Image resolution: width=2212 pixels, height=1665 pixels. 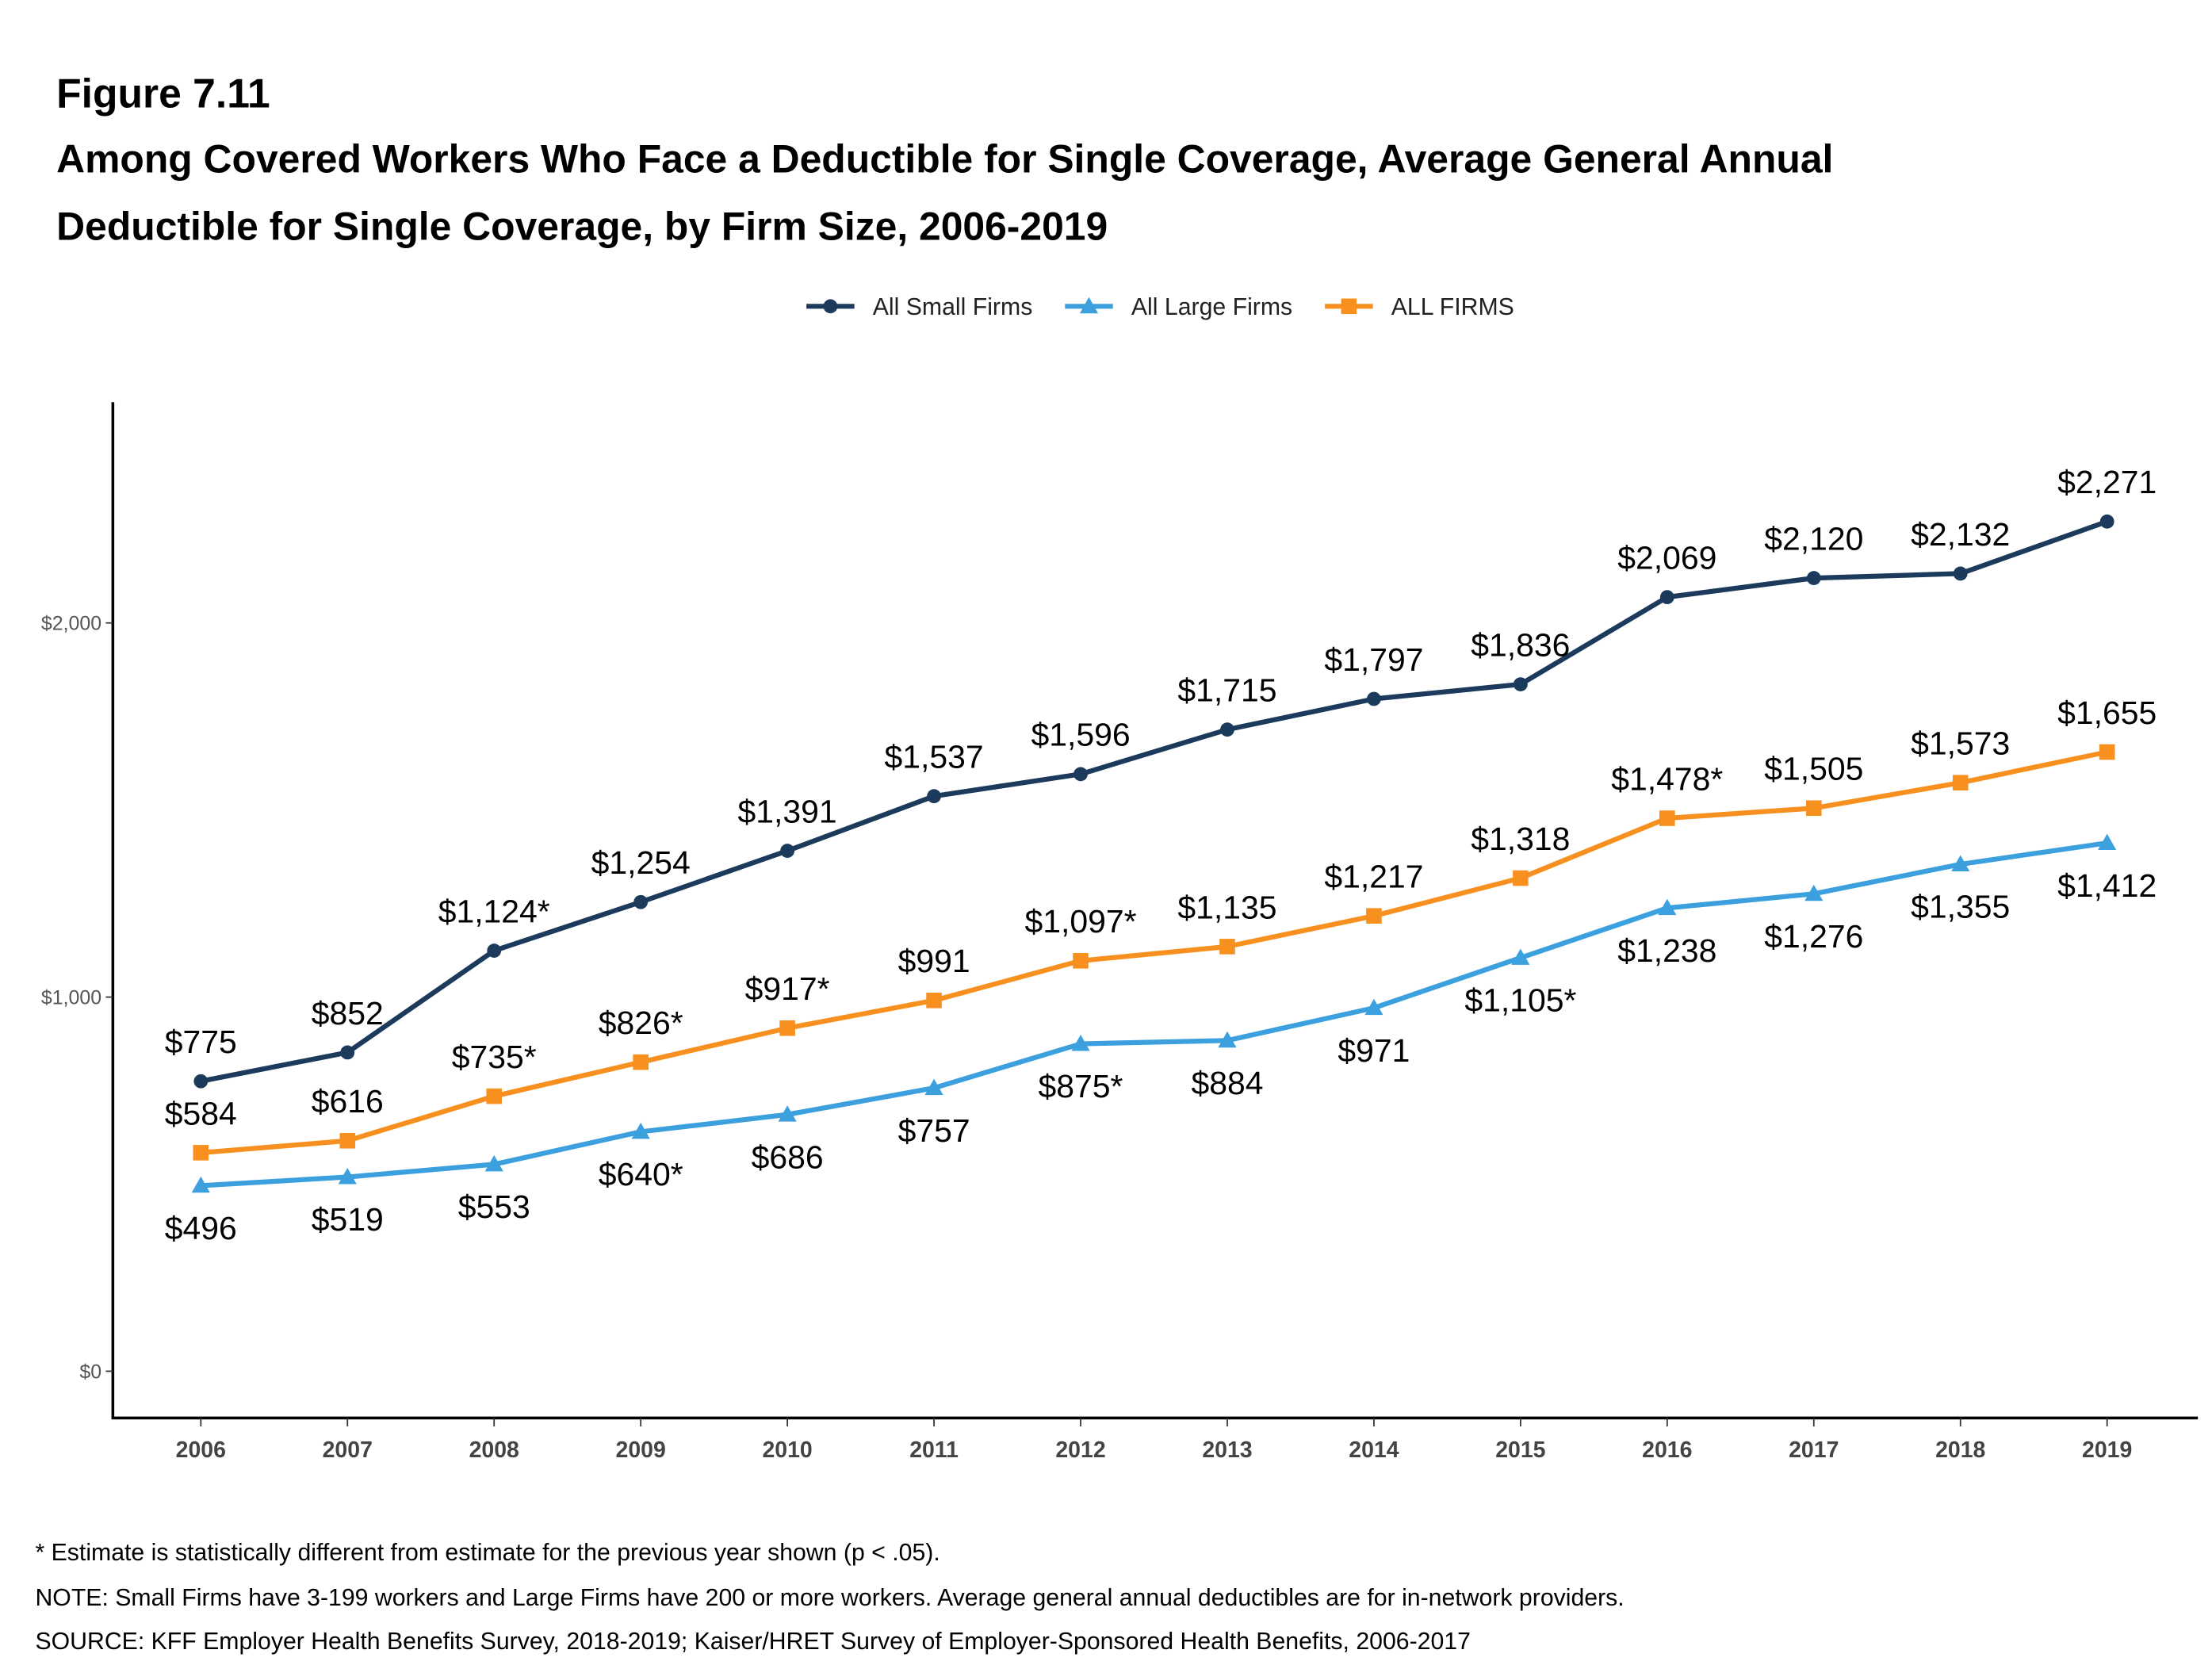 I want to click on x-tick-label: 2006, so click(x=201, y=1450).